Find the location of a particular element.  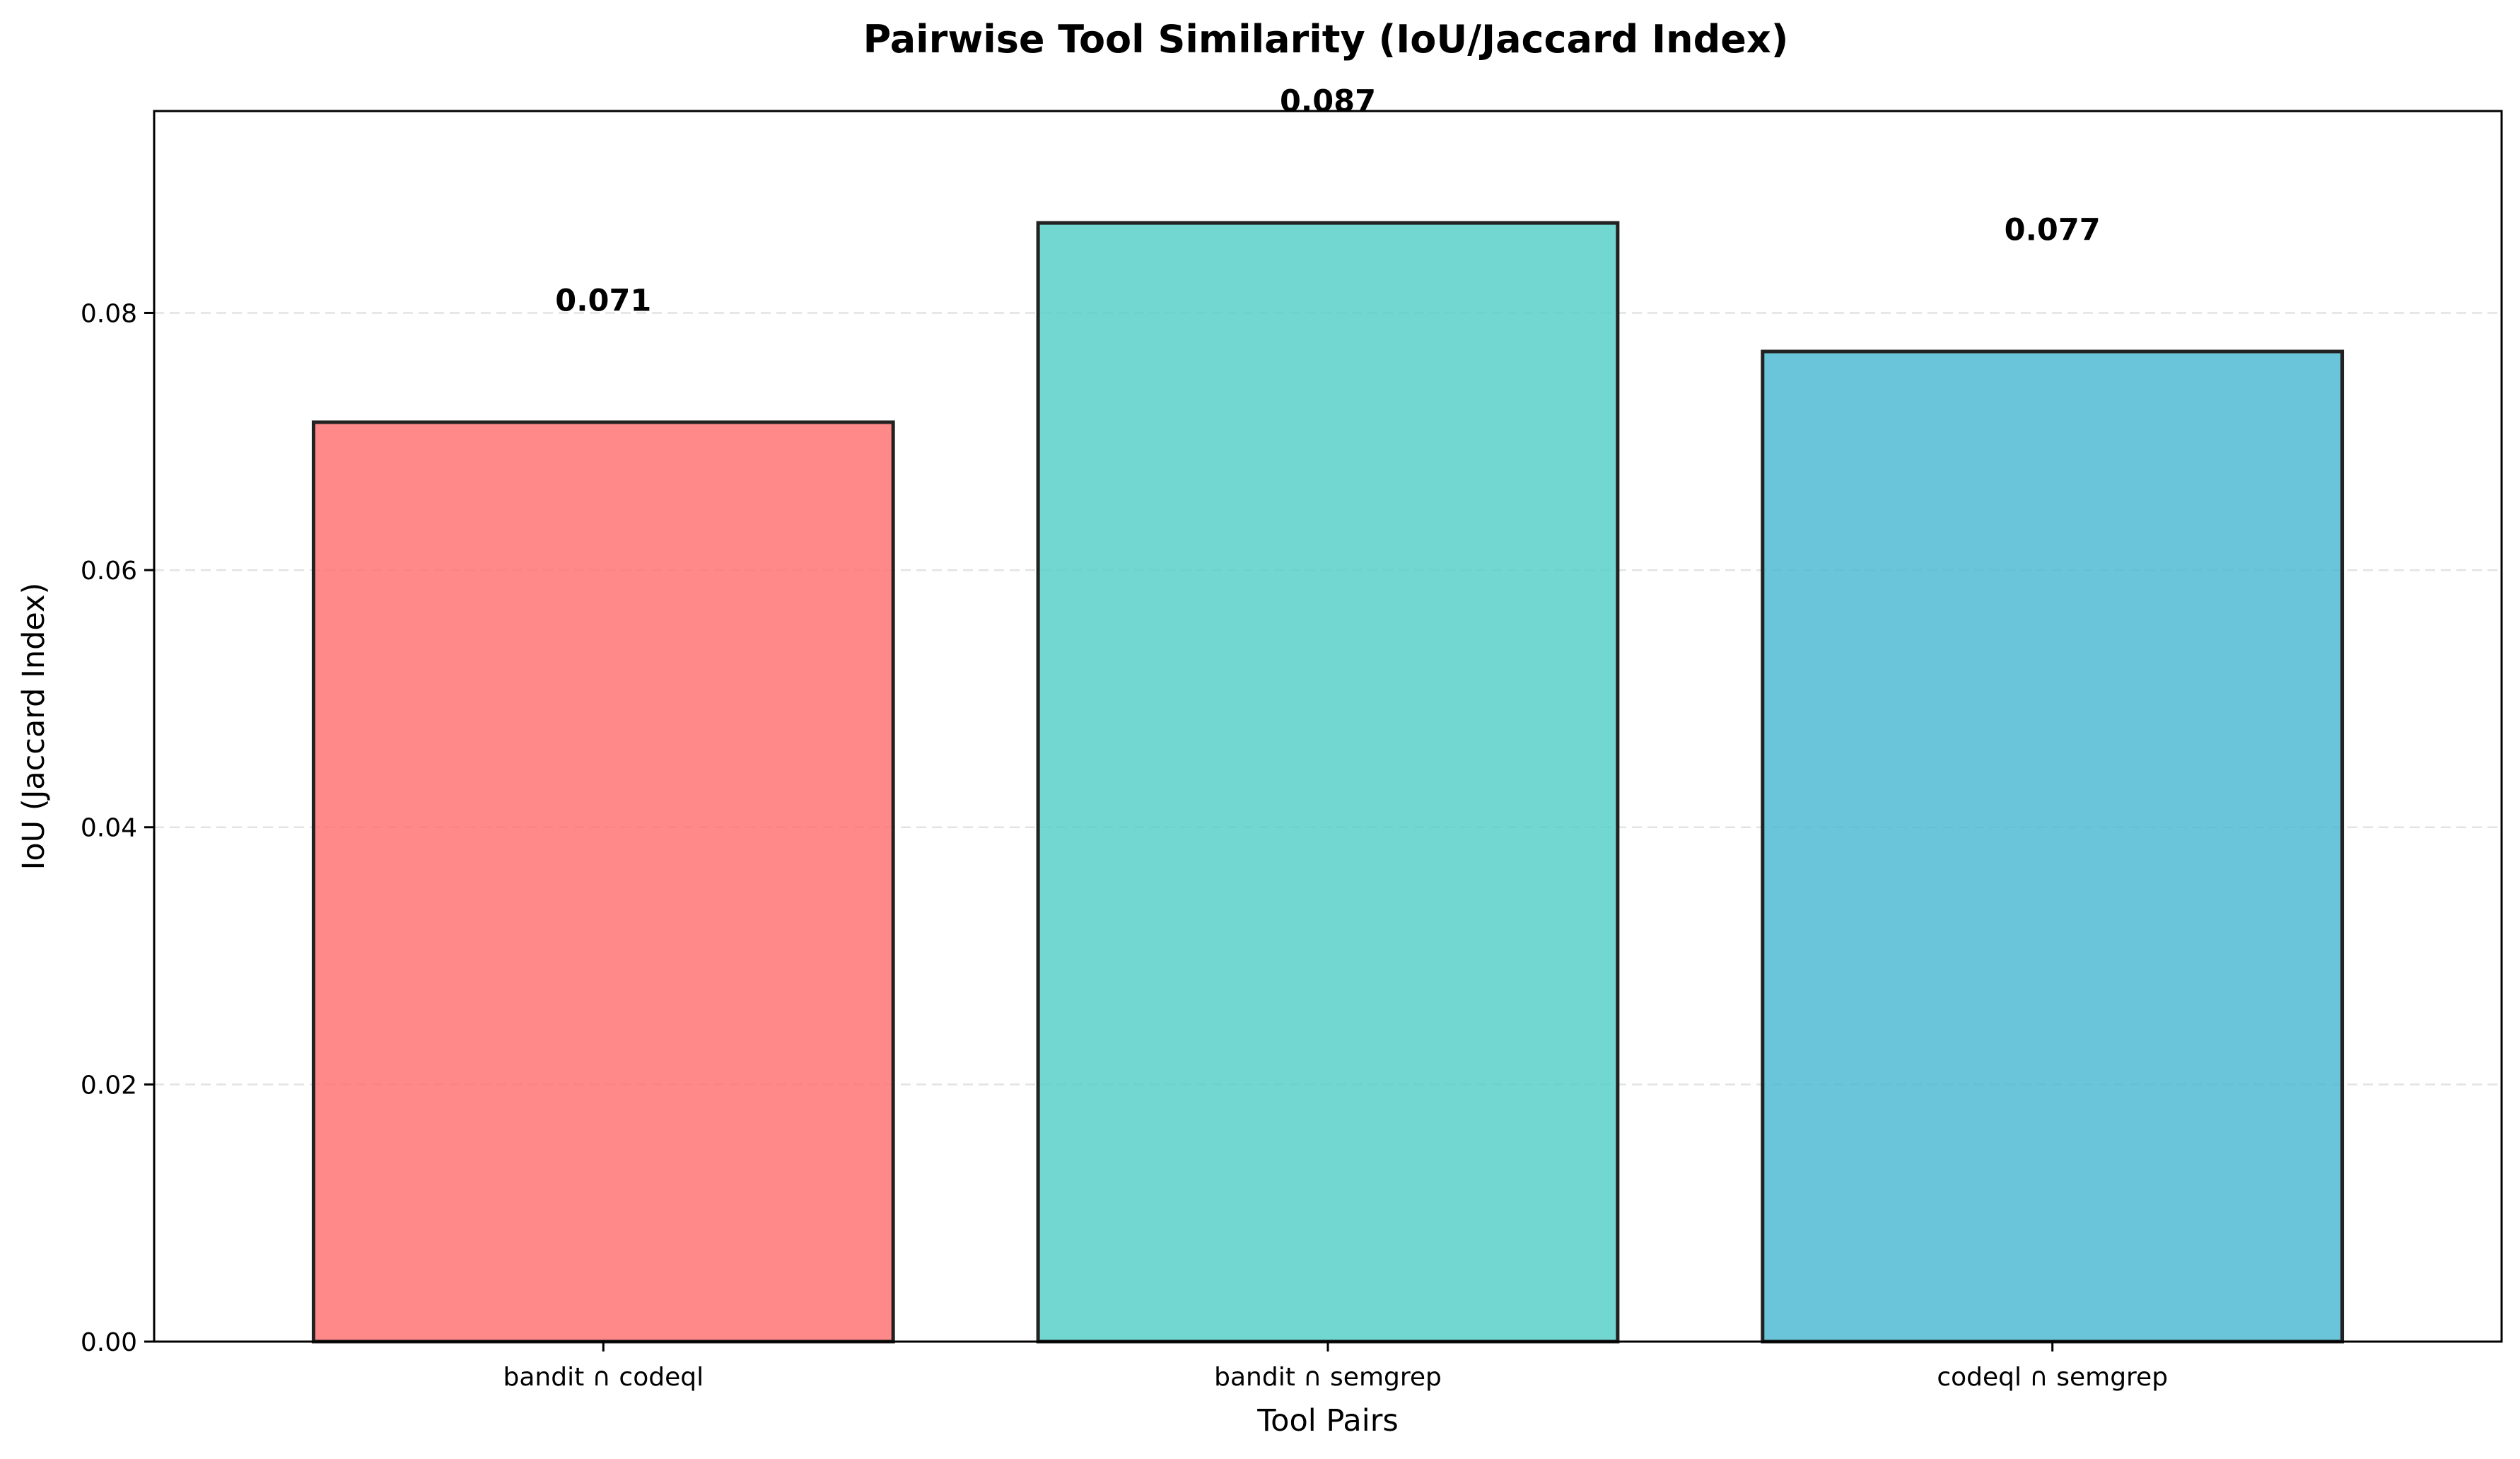

y-axis: 0.00 0.02 0.04 0.06 0.08 is located at coordinates (118, 828).